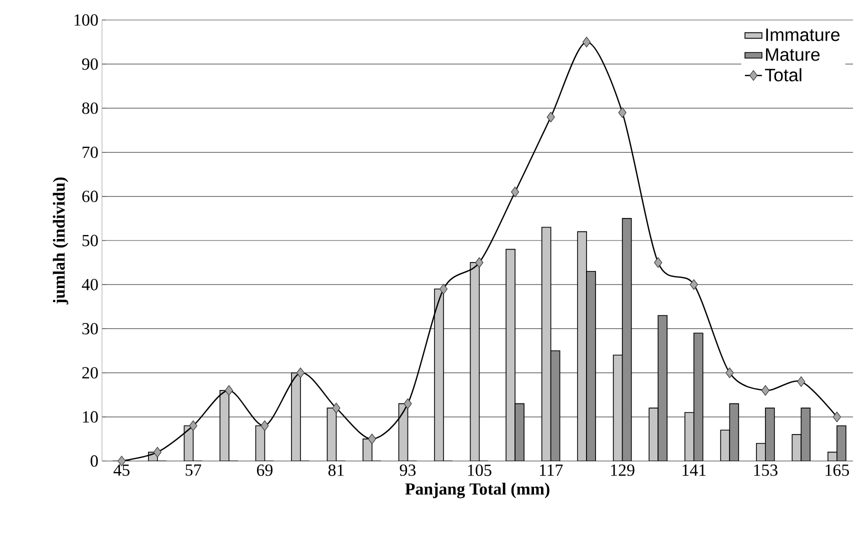 The width and height of the screenshot is (857, 533). What do you see at coordinates (793, 54) in the screenshot?
I see `legend-label: Mature` at bounding box center [793, 54].